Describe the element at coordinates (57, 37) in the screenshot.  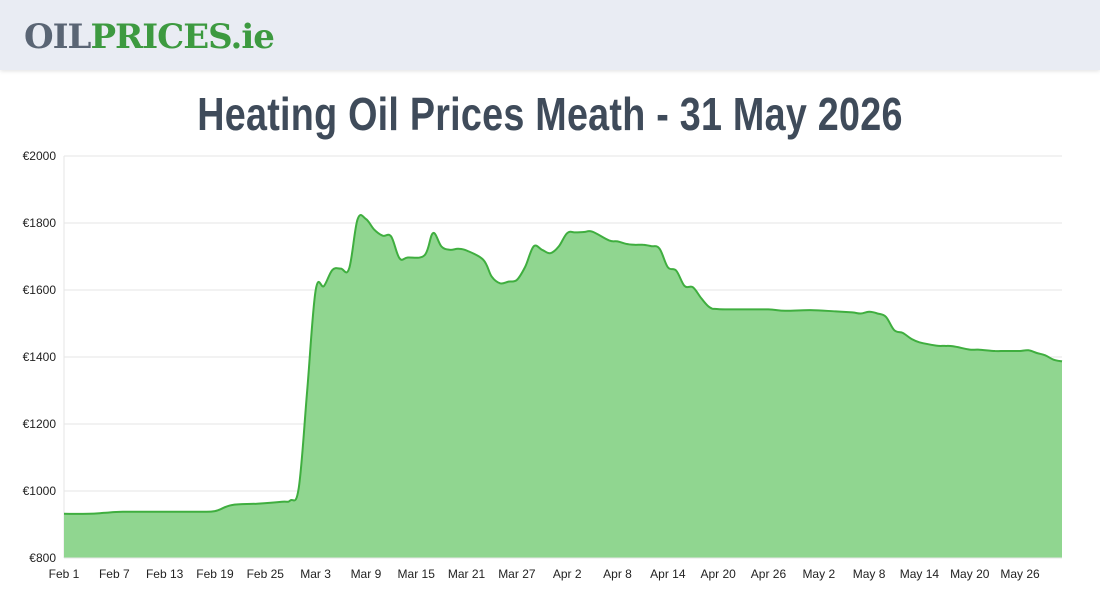
I see `logo-oil-text: OIL` at that location.